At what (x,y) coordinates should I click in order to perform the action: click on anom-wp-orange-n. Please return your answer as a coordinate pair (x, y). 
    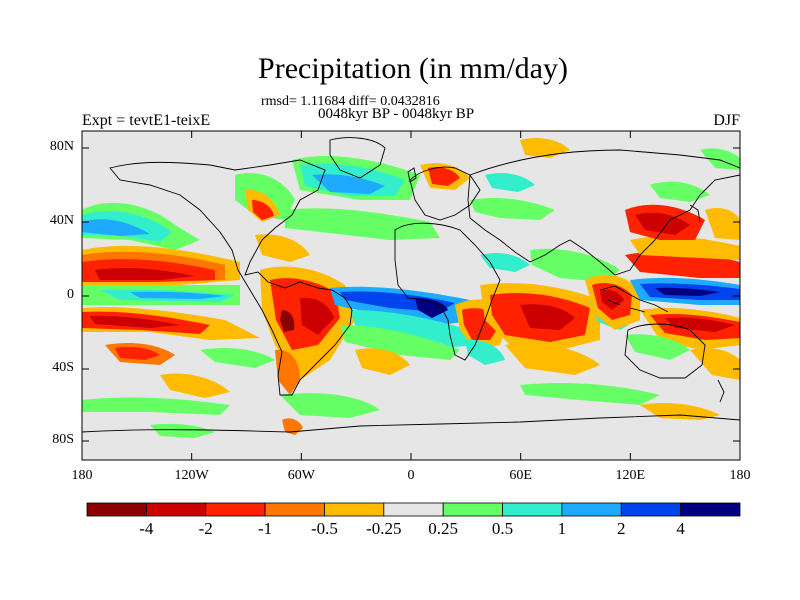
    Looking at the image, I should click on (685, 248).